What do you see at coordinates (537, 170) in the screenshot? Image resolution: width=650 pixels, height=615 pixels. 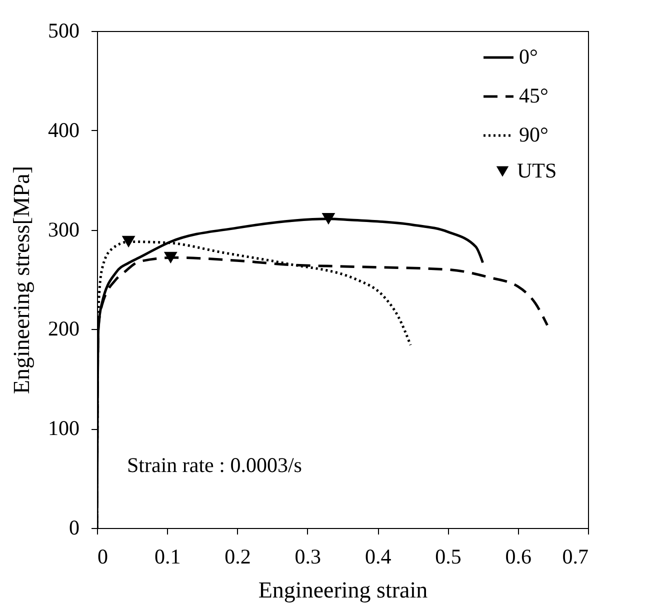 I see `legend-label: UTS` at bounding box center [537, 170].